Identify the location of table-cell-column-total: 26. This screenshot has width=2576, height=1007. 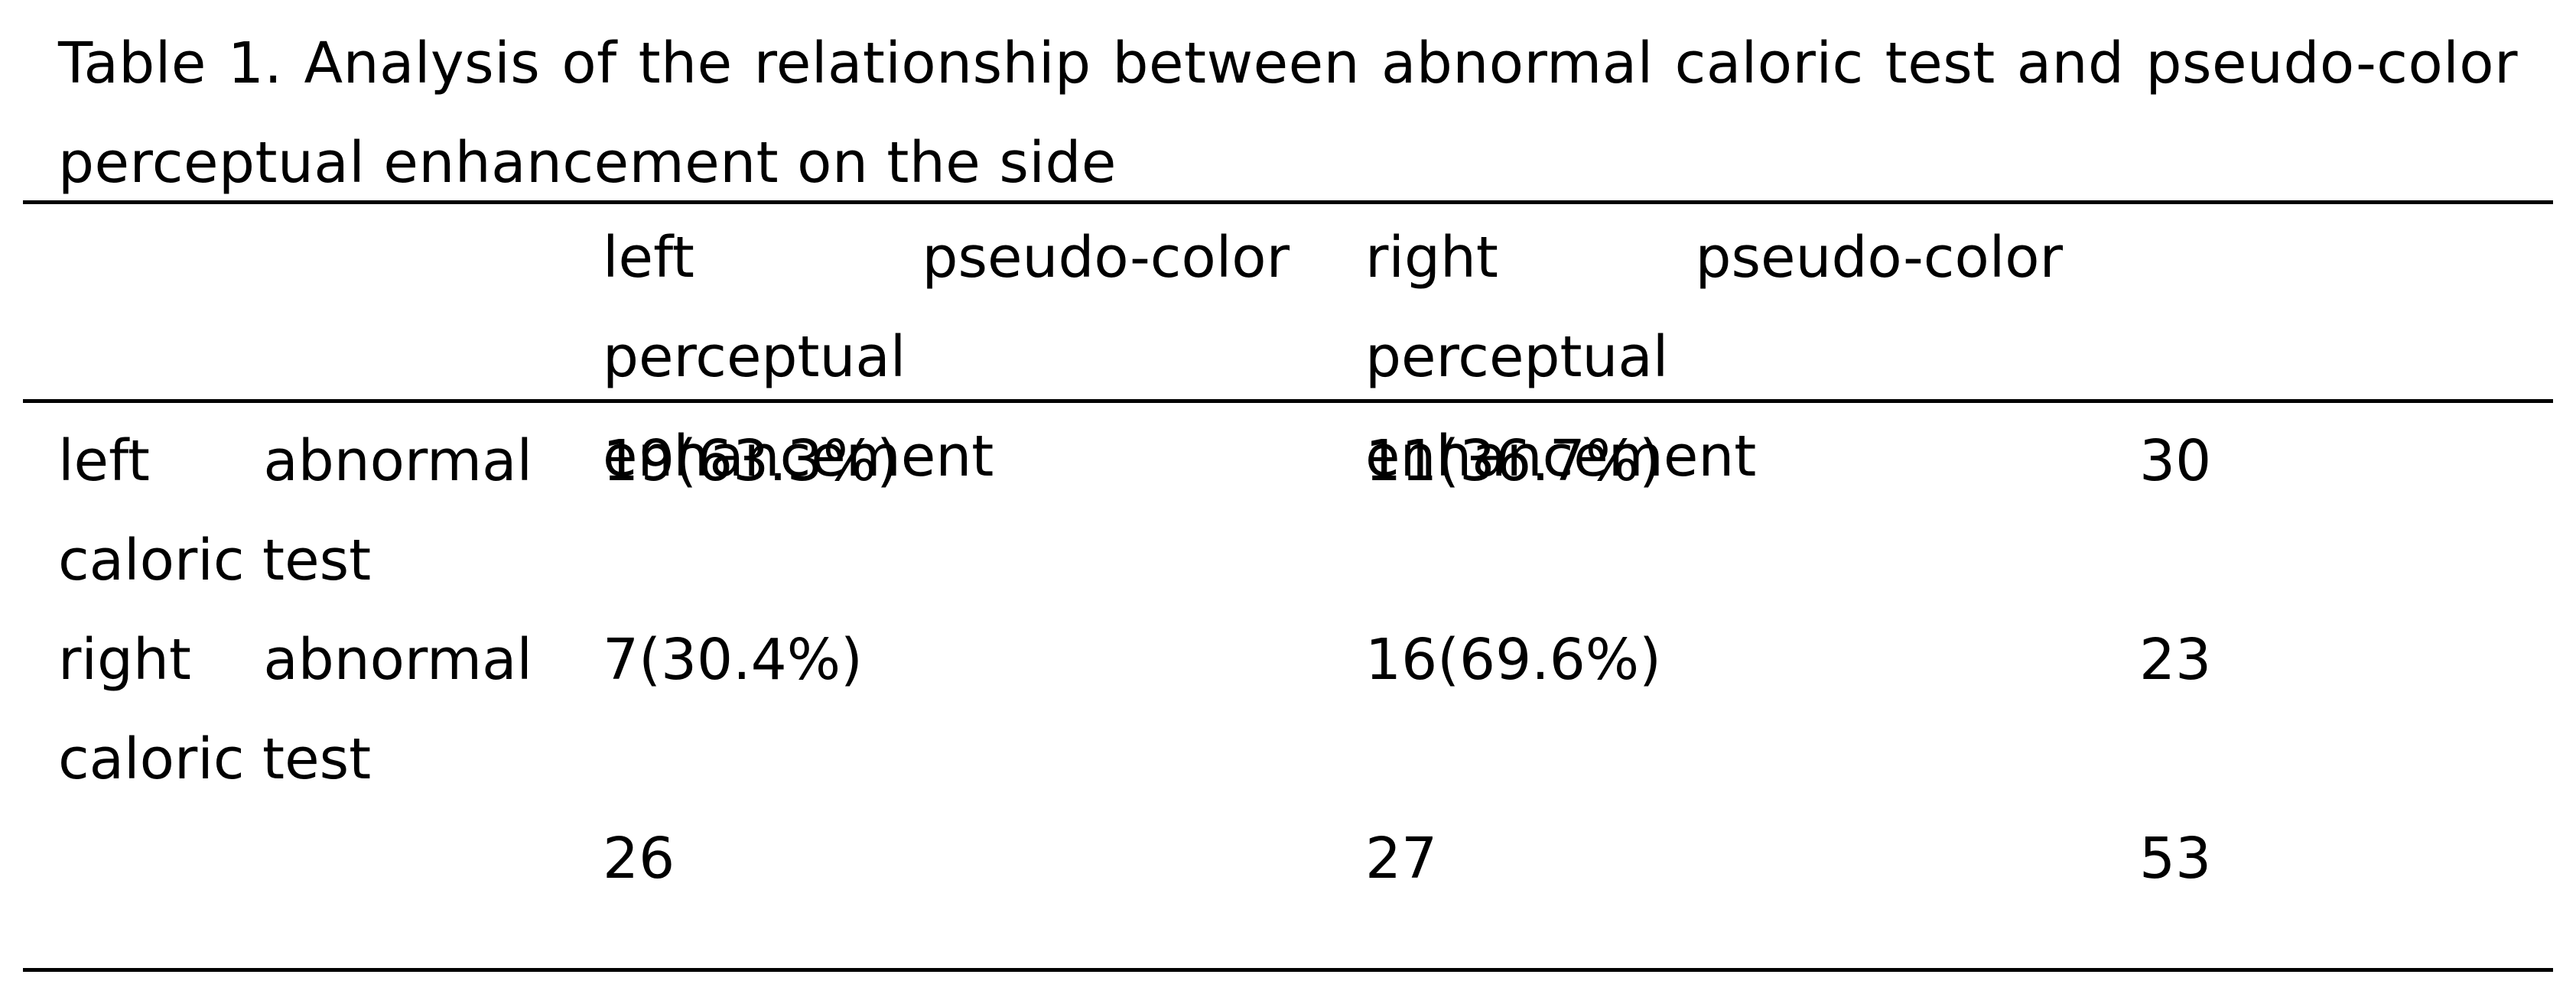
(639, 859).